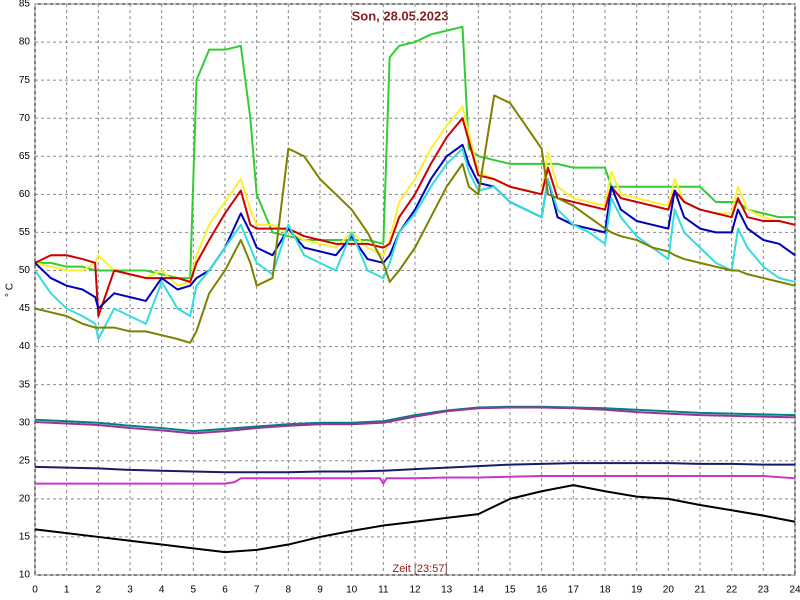 The image size is (800, 600). Describe the element at coordinates (25, 80) in the screenshot. I see `y-tick-label: 75` at that location.